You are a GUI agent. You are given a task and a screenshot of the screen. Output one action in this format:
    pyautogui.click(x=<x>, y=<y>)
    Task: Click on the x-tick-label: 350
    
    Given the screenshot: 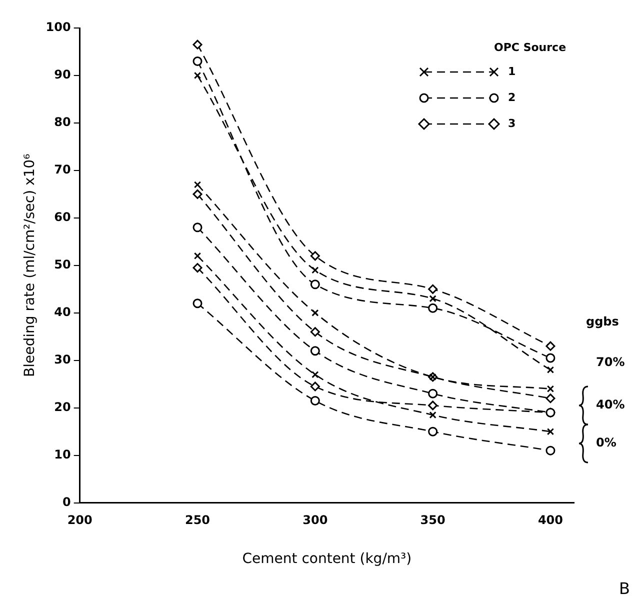 What is the action you would take?
    pyautogui.click(x=433, y=520)
    